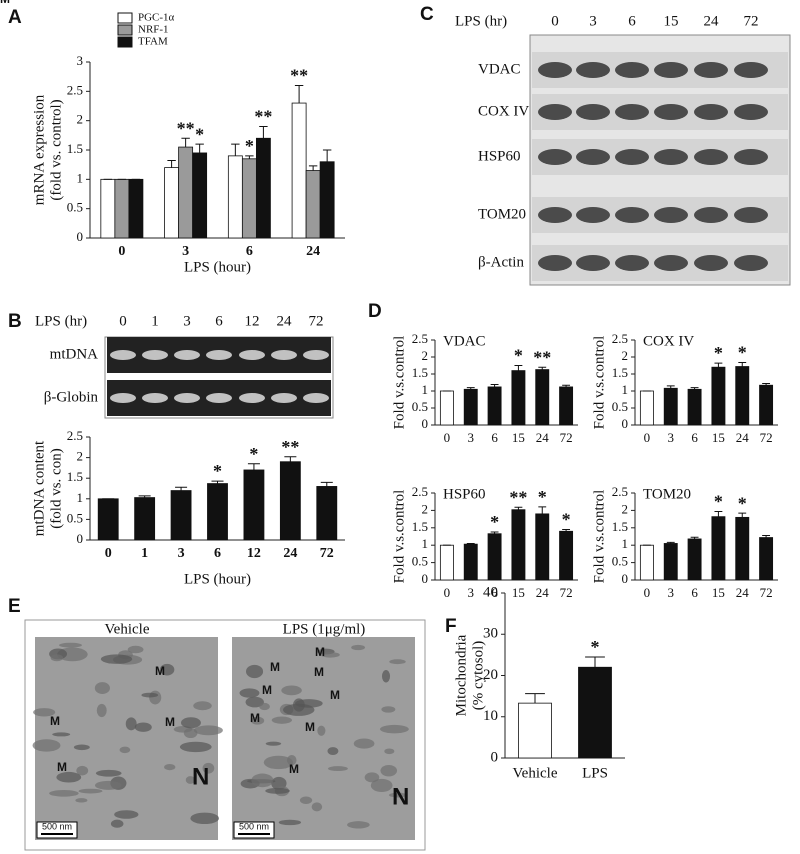 The width and height of the screenshot is (800, 854). What do you see at coordinates (499, 156) in the screenshot?
I see `row-label: HSP60` at bounding box center [499, 156].